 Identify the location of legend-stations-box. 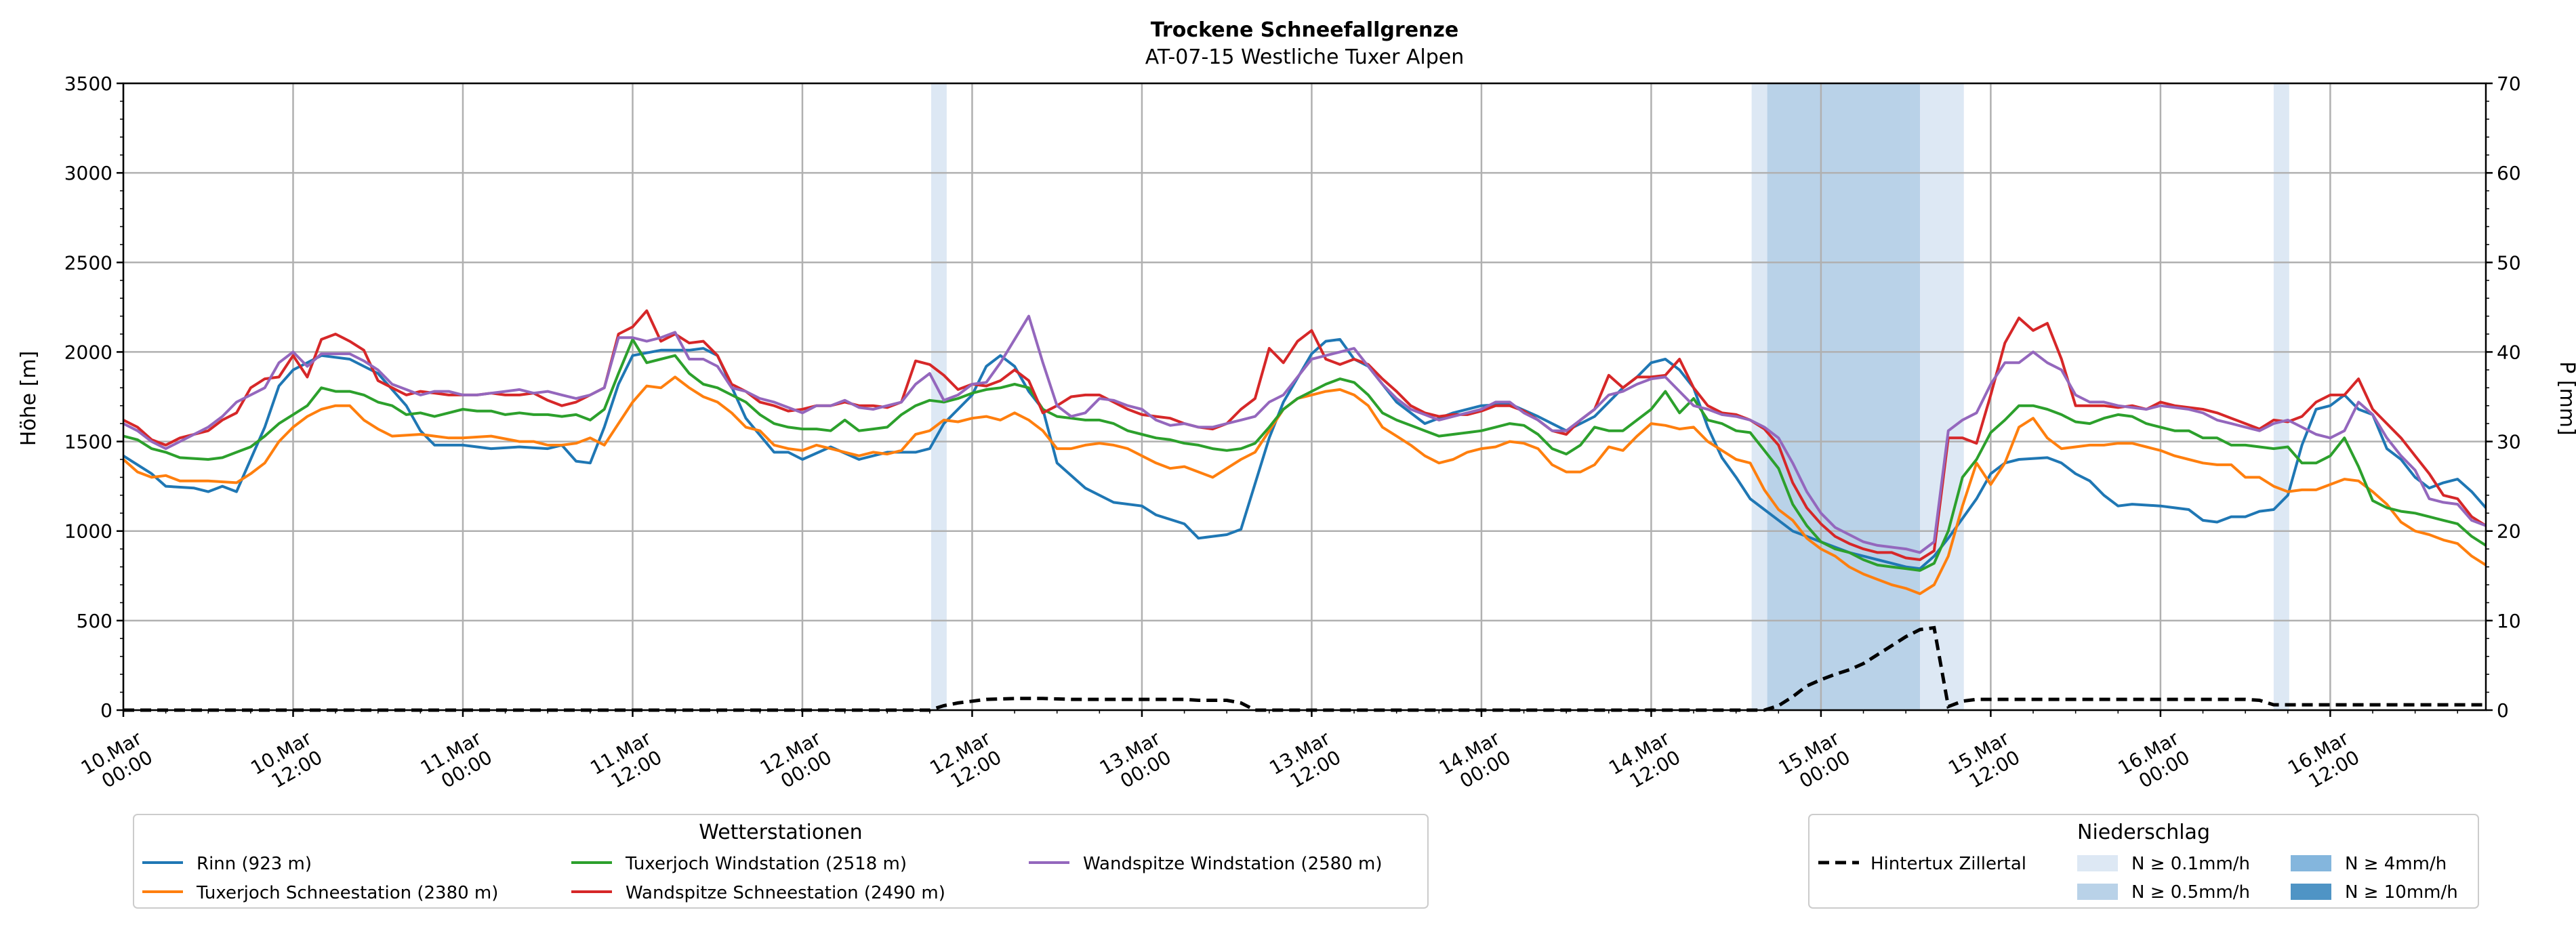
(781, 862).